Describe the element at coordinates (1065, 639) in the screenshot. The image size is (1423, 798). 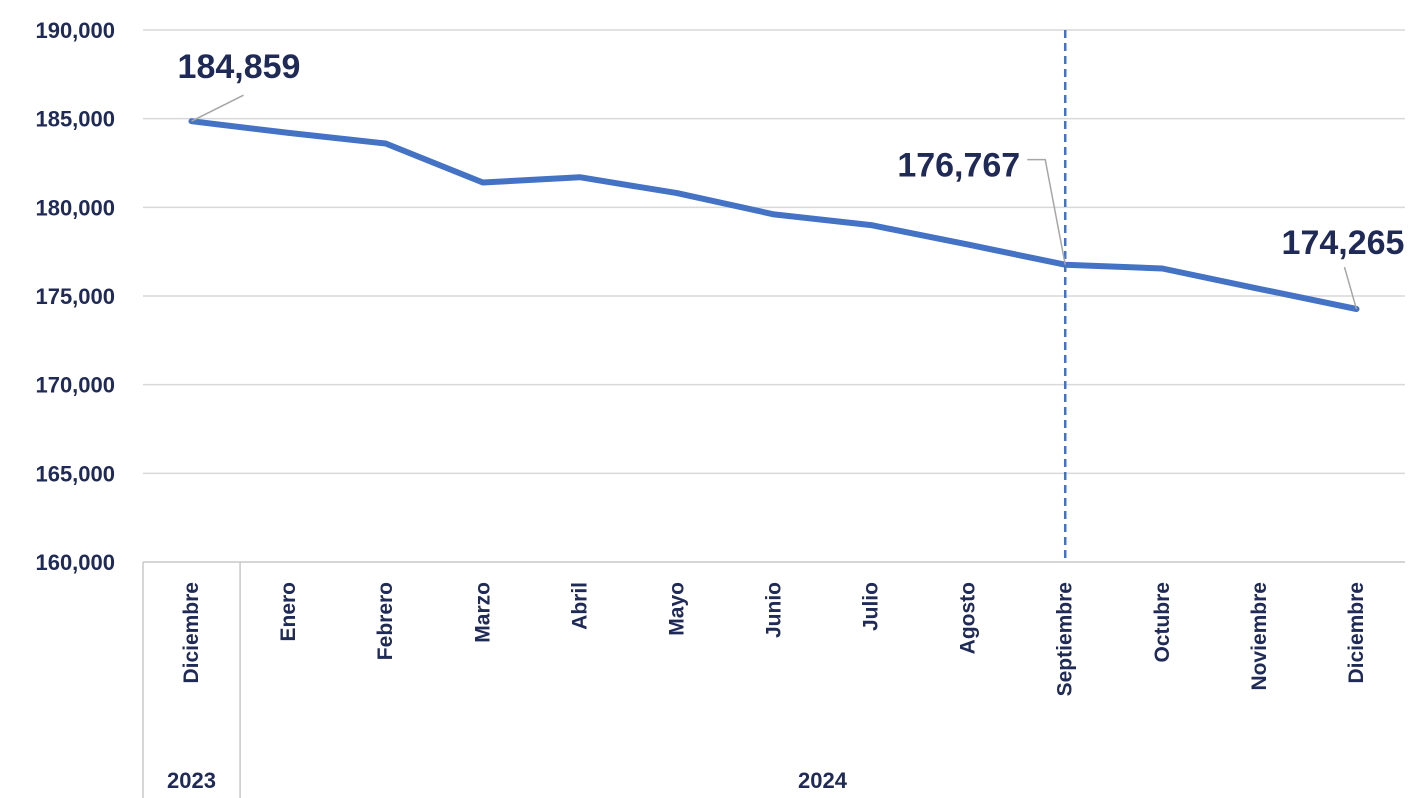
I see `x-tick-label: Septiembre` at that location.